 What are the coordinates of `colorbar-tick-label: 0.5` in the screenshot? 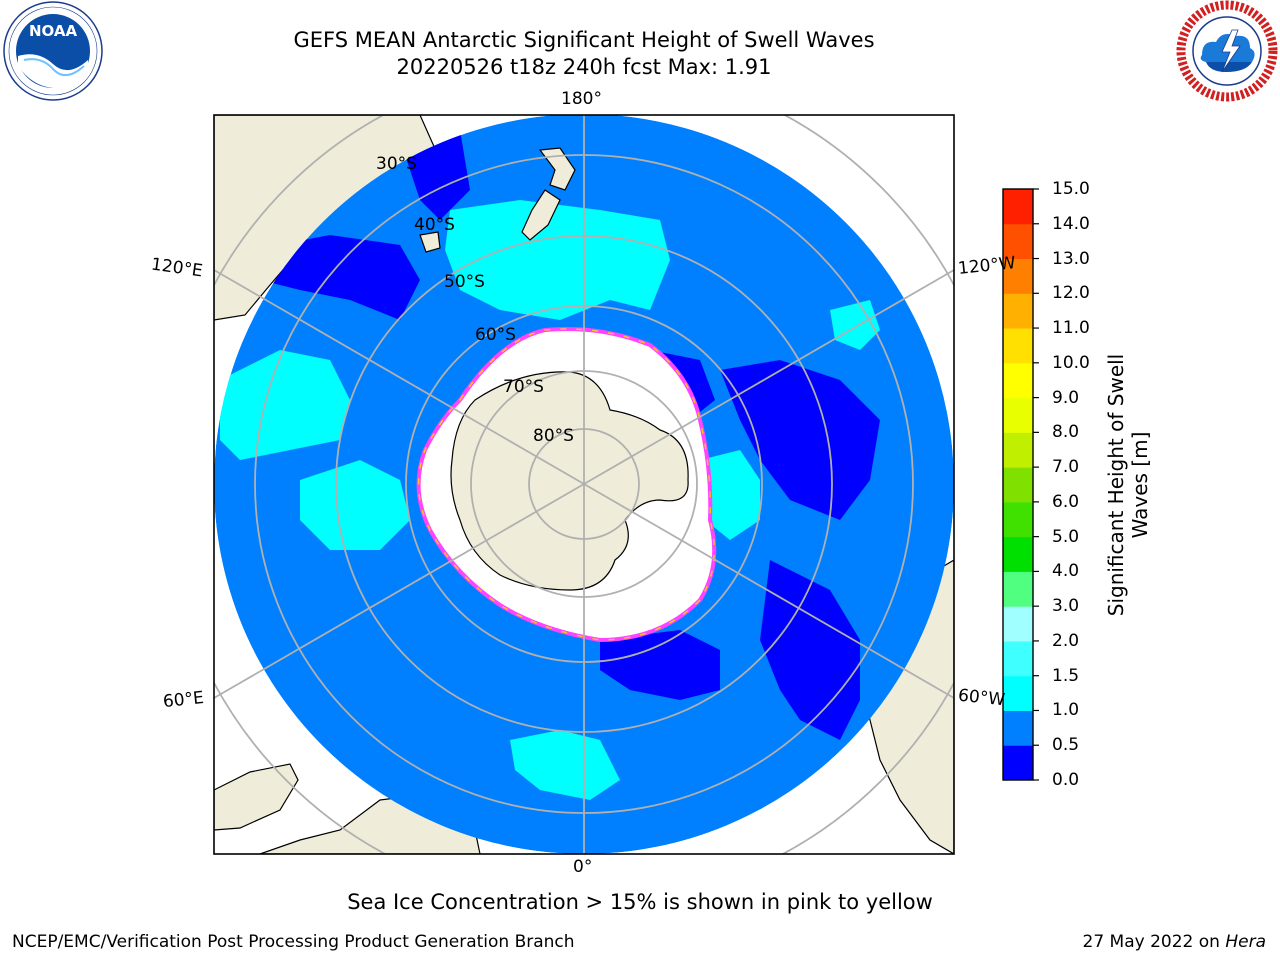 It's located at (1066, 745).